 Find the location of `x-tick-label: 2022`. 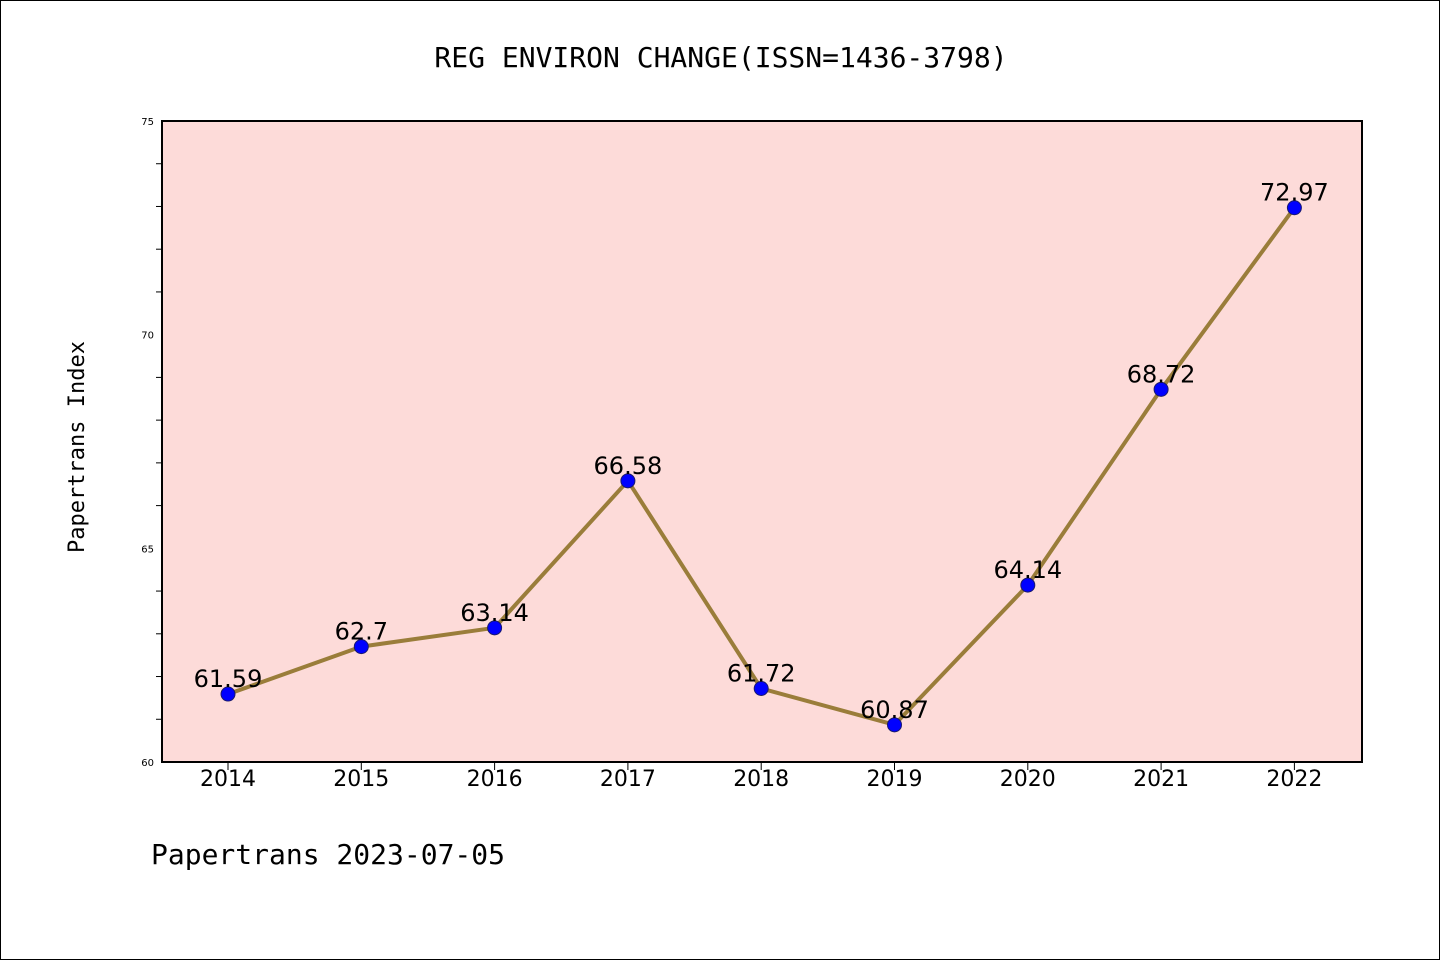

x-tick-label: 2022 is located at coordinates (1294, 779).